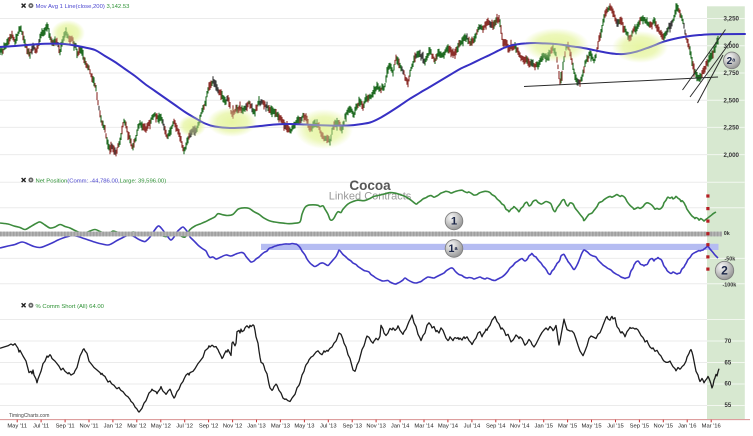 The width and height of the screenshot is (753, 436). I want to click on svg-text: May '13, so click(304, 427).